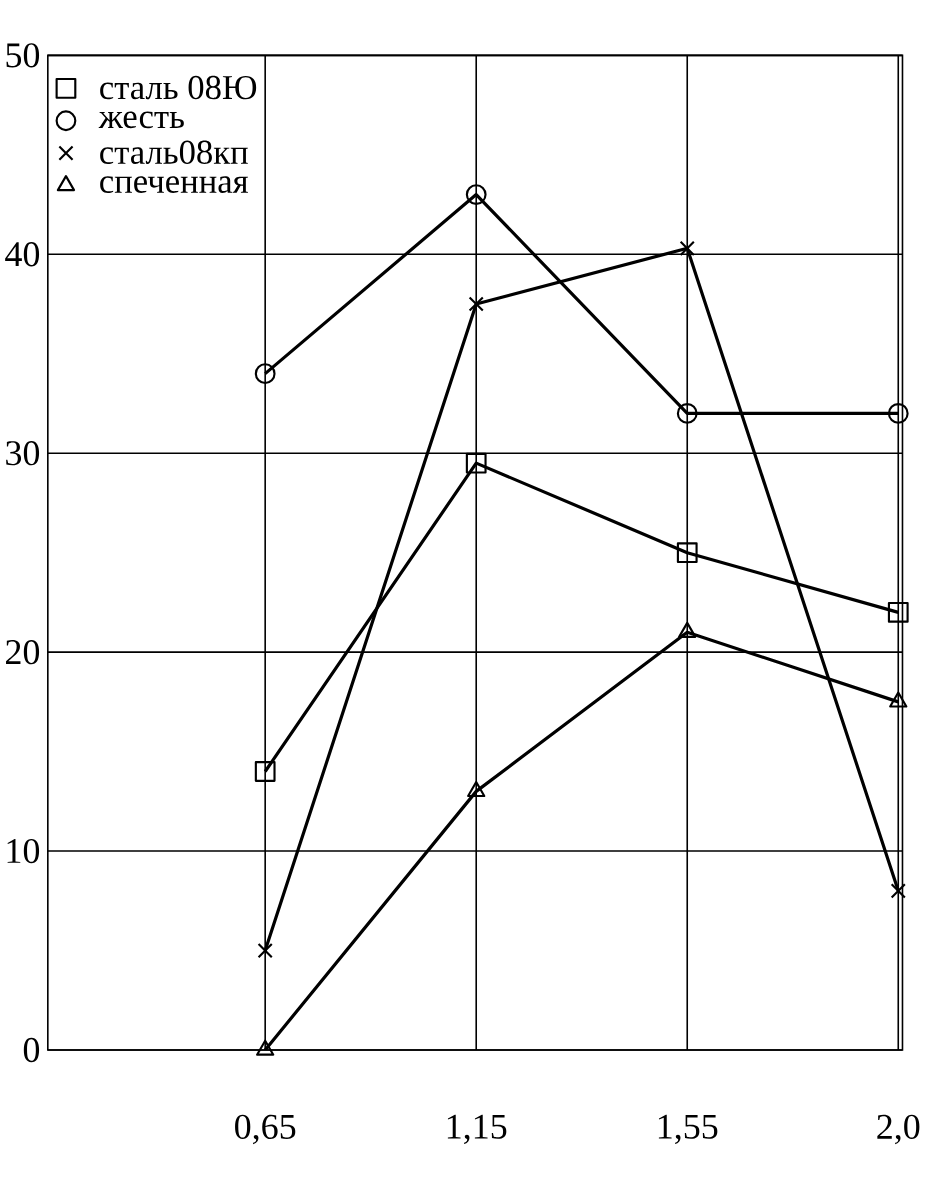 The width and height of the screenshot is (925, 1179). What do you see at coordinates (265, 1129) in the screenshot?
I see `x-tick-label: 0,65` at bounding box center [265, 1129].